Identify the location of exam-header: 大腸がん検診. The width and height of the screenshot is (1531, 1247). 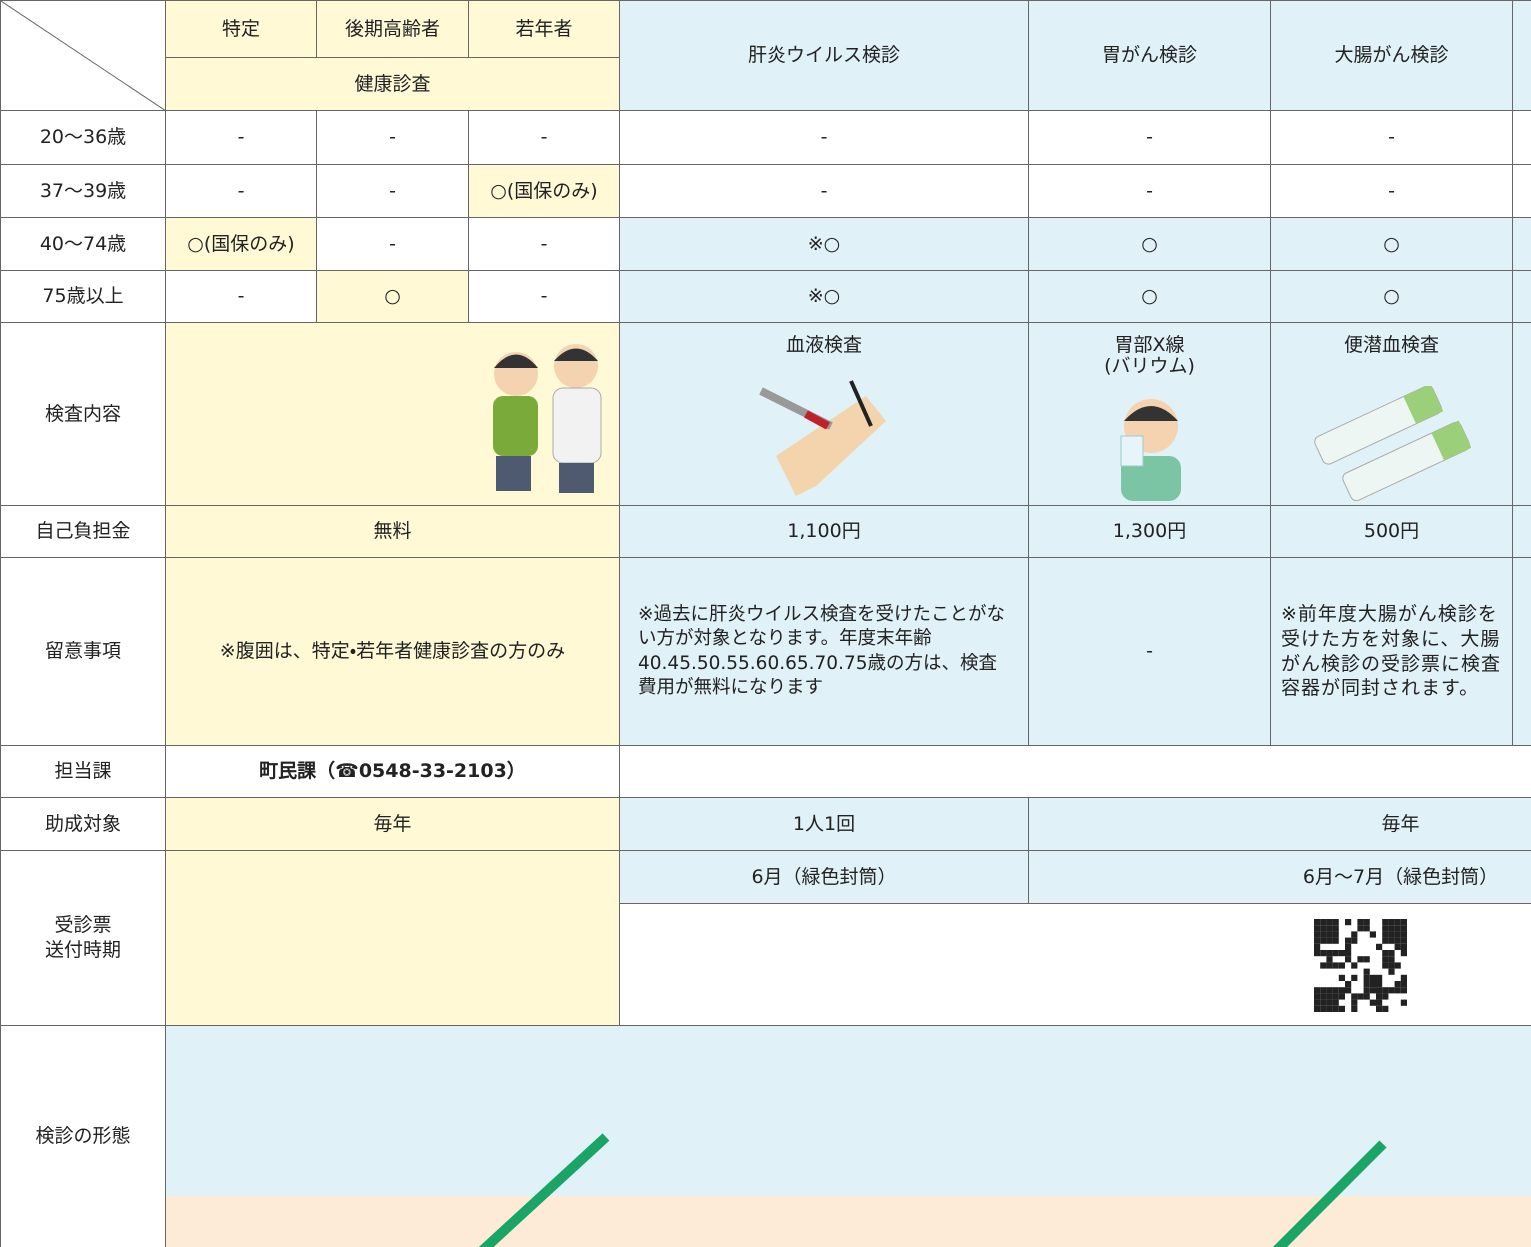
(1392, 56).